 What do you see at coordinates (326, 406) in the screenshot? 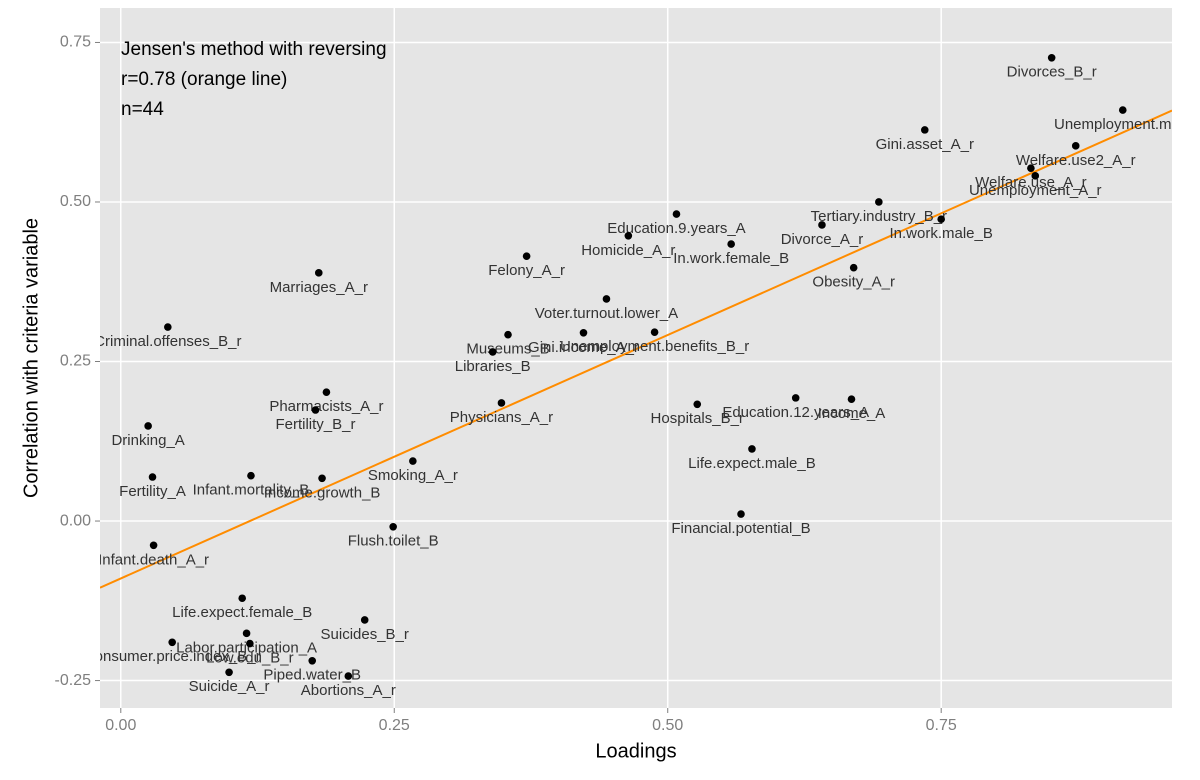
I see `point-label: Pharmacists_A_r` at bounding box center [326, 406].